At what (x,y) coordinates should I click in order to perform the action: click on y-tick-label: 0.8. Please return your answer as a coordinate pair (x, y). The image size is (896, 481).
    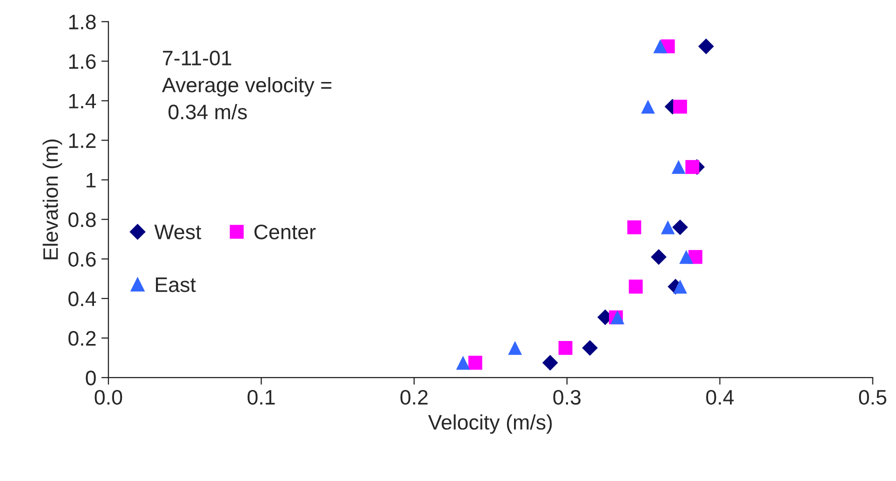
    Looking at the image, I should click on (82, 220).